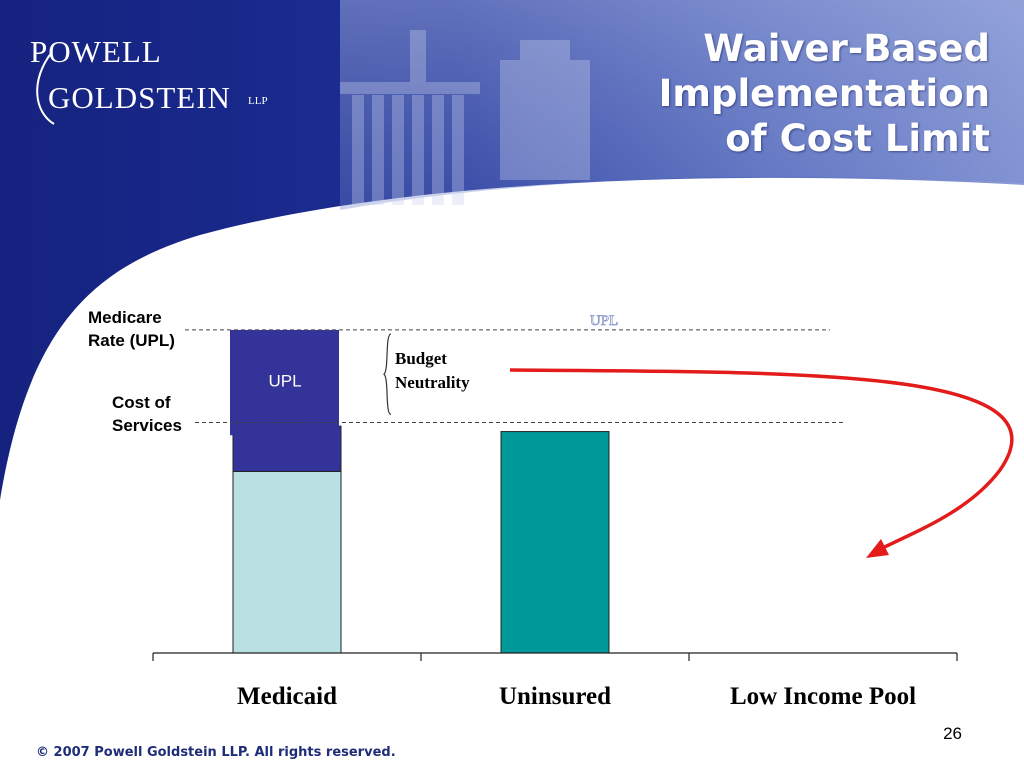 This screenshot has height=768, width=1024. Describe the element at coordinates (761, 460) in the screenshot. I see `red-curved-arrow` at that location.